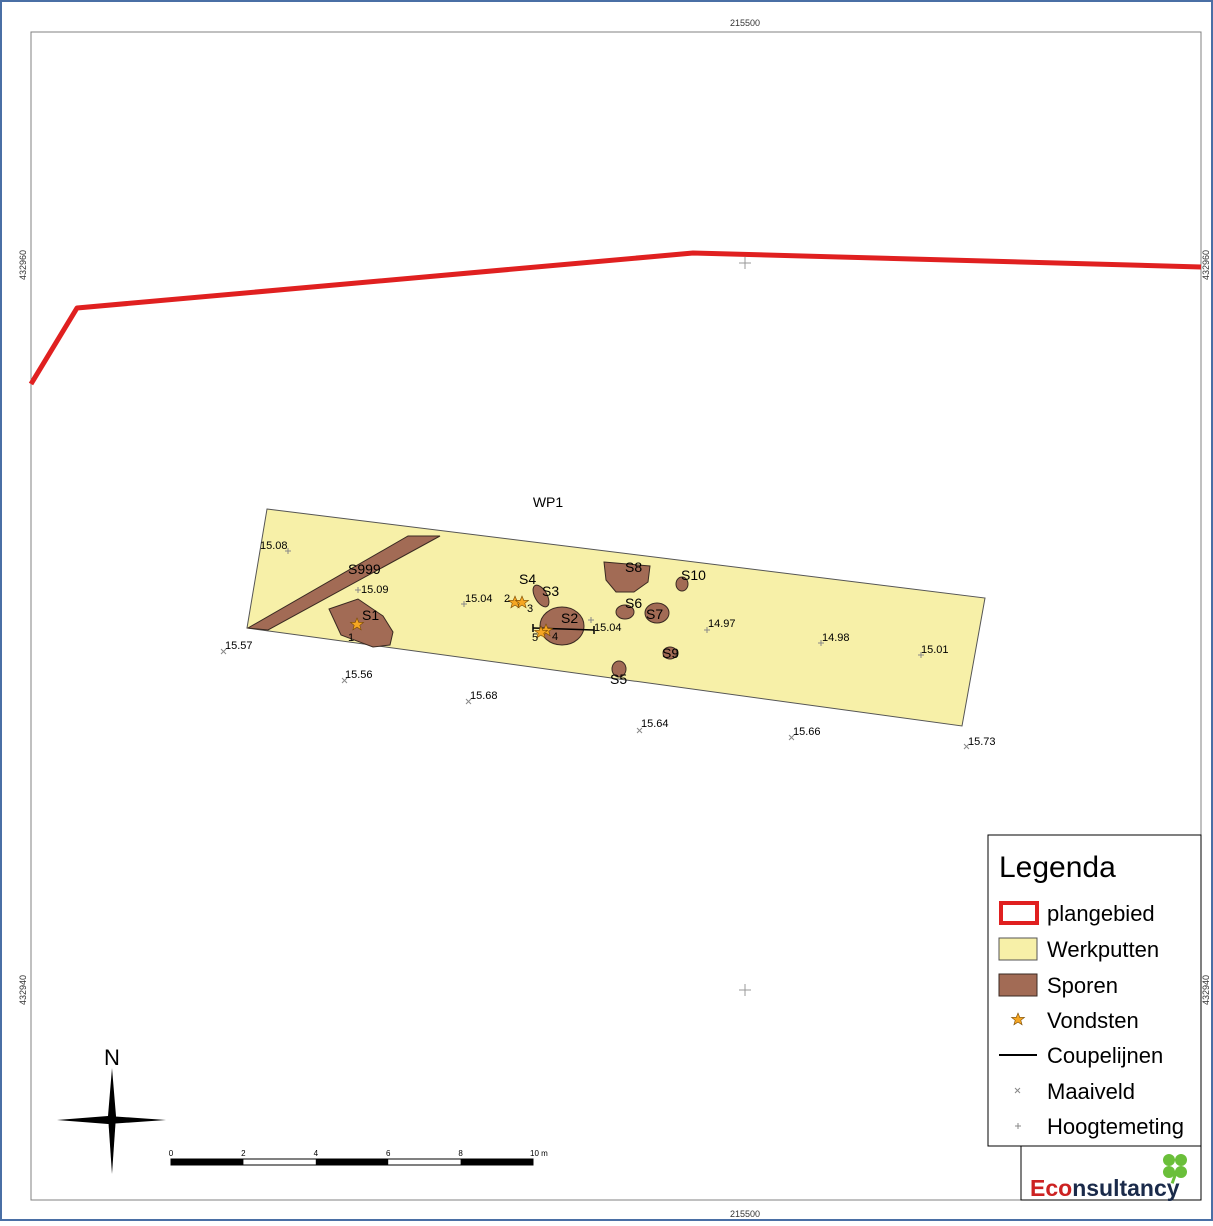 This screenshot has width=1213, height=1226. I want to click on grid-y-label-left-bottom: 432940, so click(23, 990).